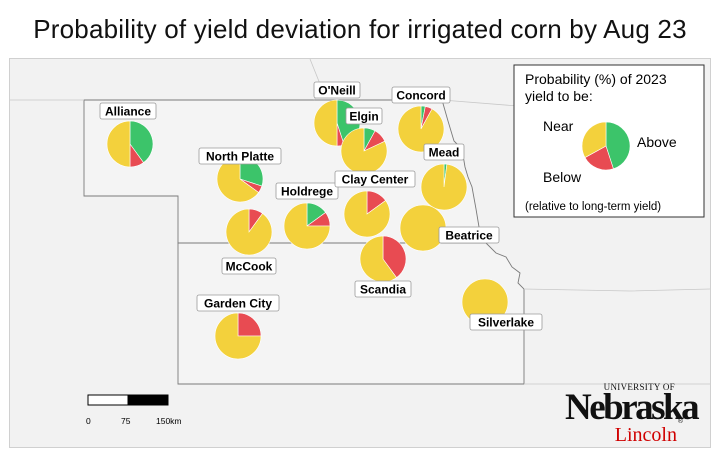 This screenshot has width=720, height=458. I want to click on pie-holdrege, so click(307, 226).